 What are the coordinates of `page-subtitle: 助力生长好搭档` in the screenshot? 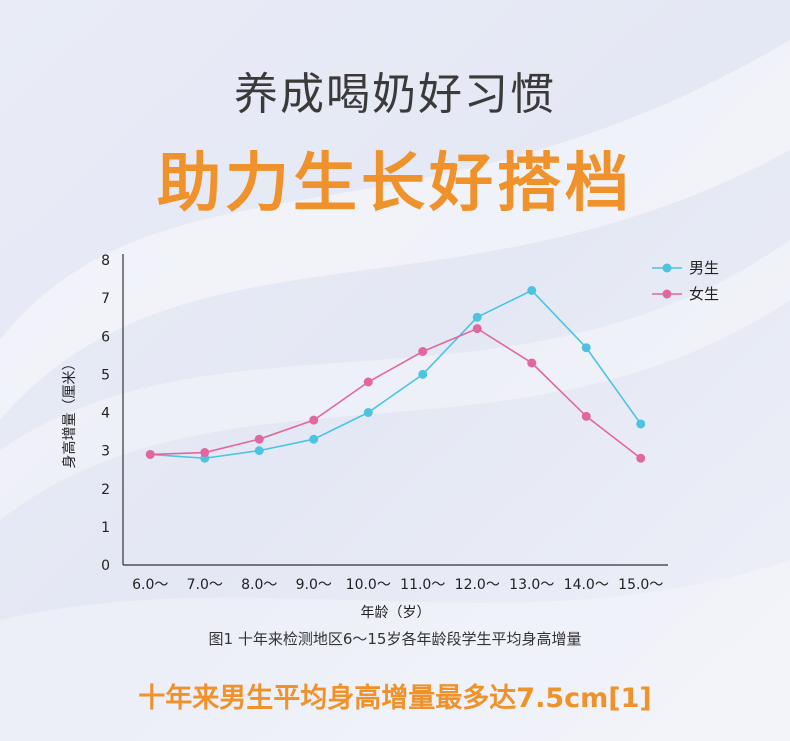 It's located at (395, 184).